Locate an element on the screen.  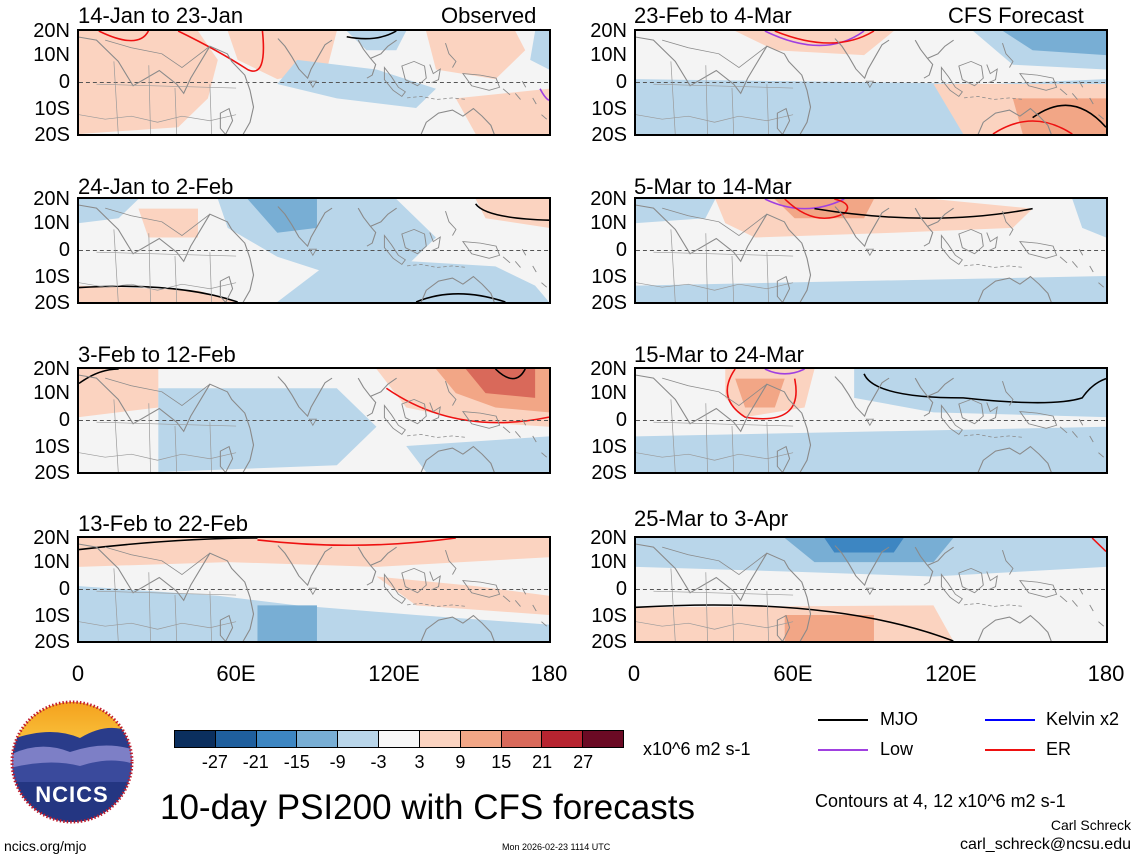
psi-field-fc4 is located at coordinates (871, 589).